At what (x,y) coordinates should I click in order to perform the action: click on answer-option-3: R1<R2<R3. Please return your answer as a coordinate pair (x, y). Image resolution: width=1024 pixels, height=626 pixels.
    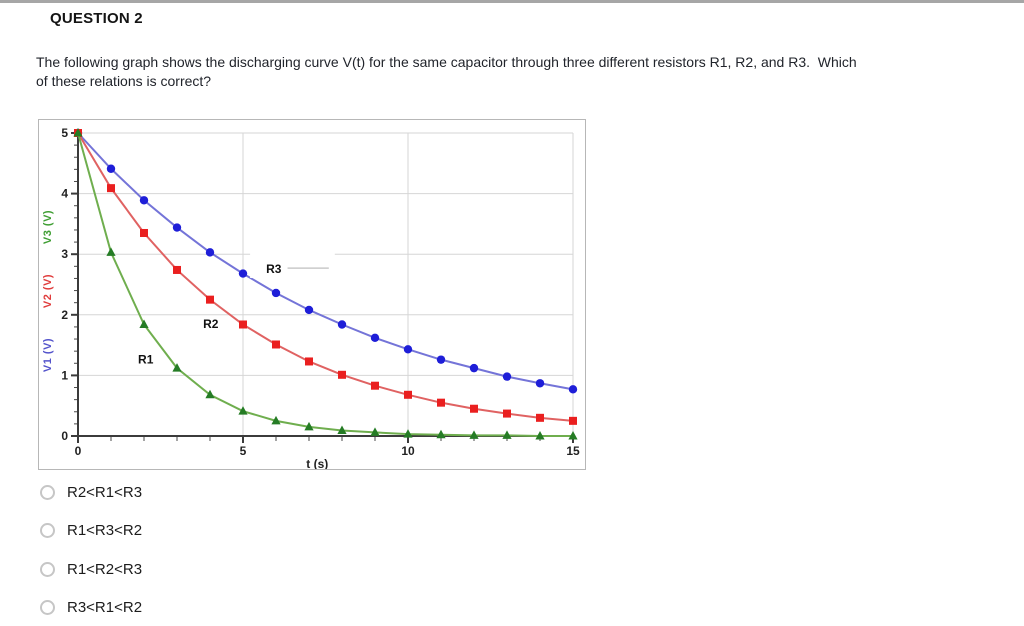
    Looking at the image, I should click on (91, 569).